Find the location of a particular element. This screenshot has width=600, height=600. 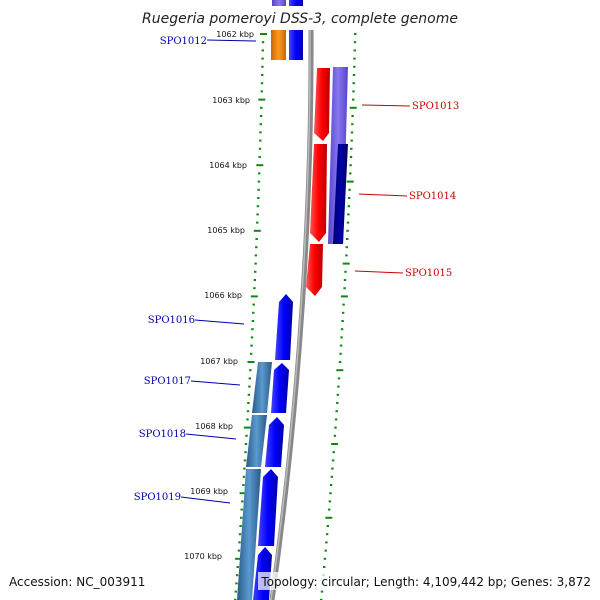

gene-spo1015-arrow is located at coordinates (314, 270).